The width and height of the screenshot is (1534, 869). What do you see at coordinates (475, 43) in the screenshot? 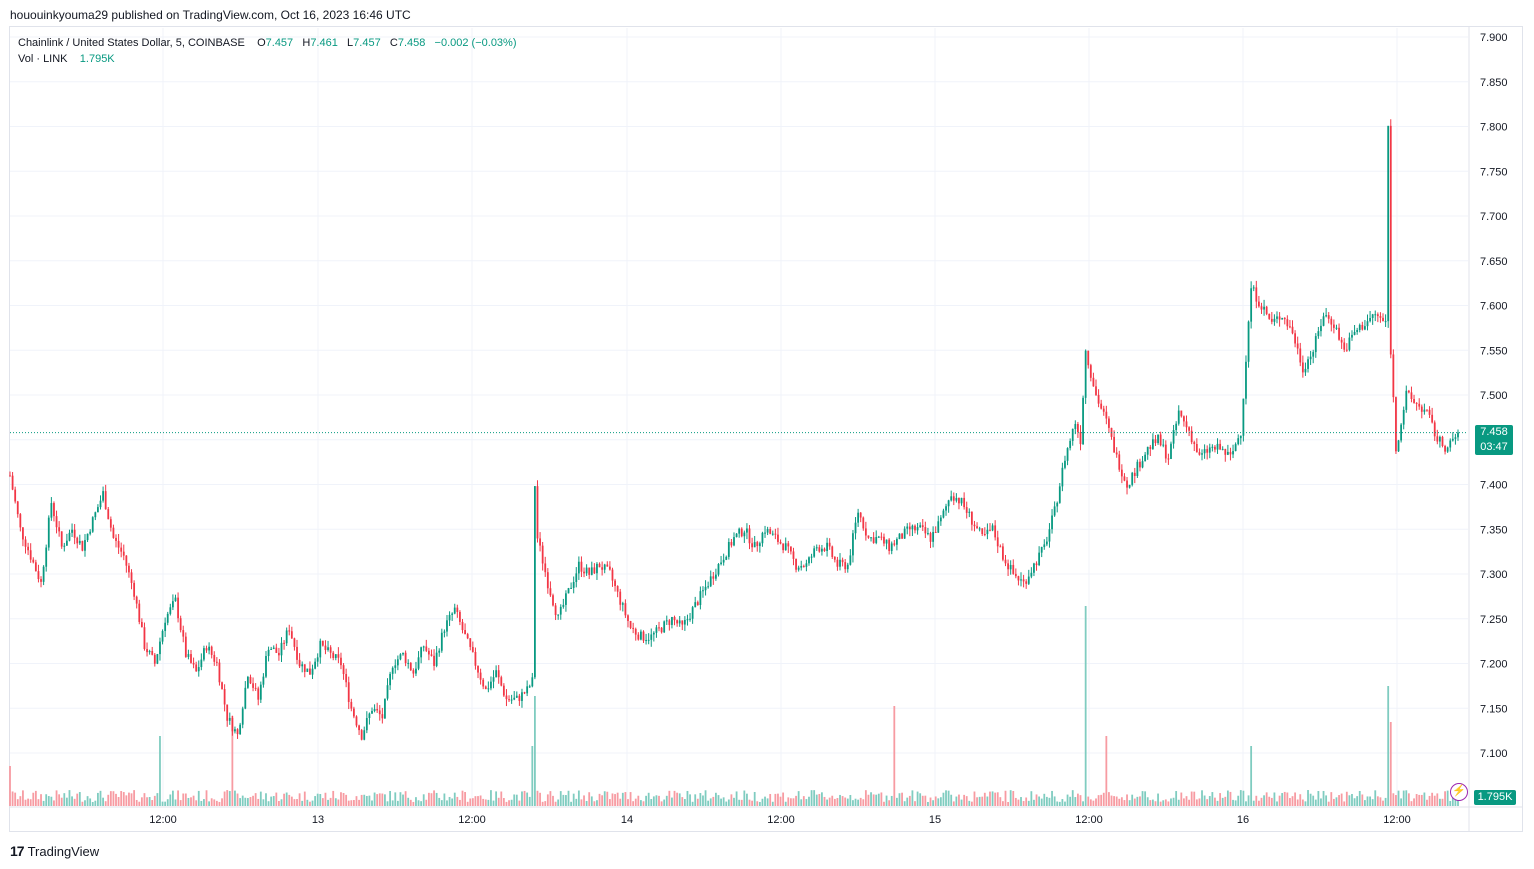
I see `legend-change: −0.002 (−0.03%)` at bounding box center [475, 43].